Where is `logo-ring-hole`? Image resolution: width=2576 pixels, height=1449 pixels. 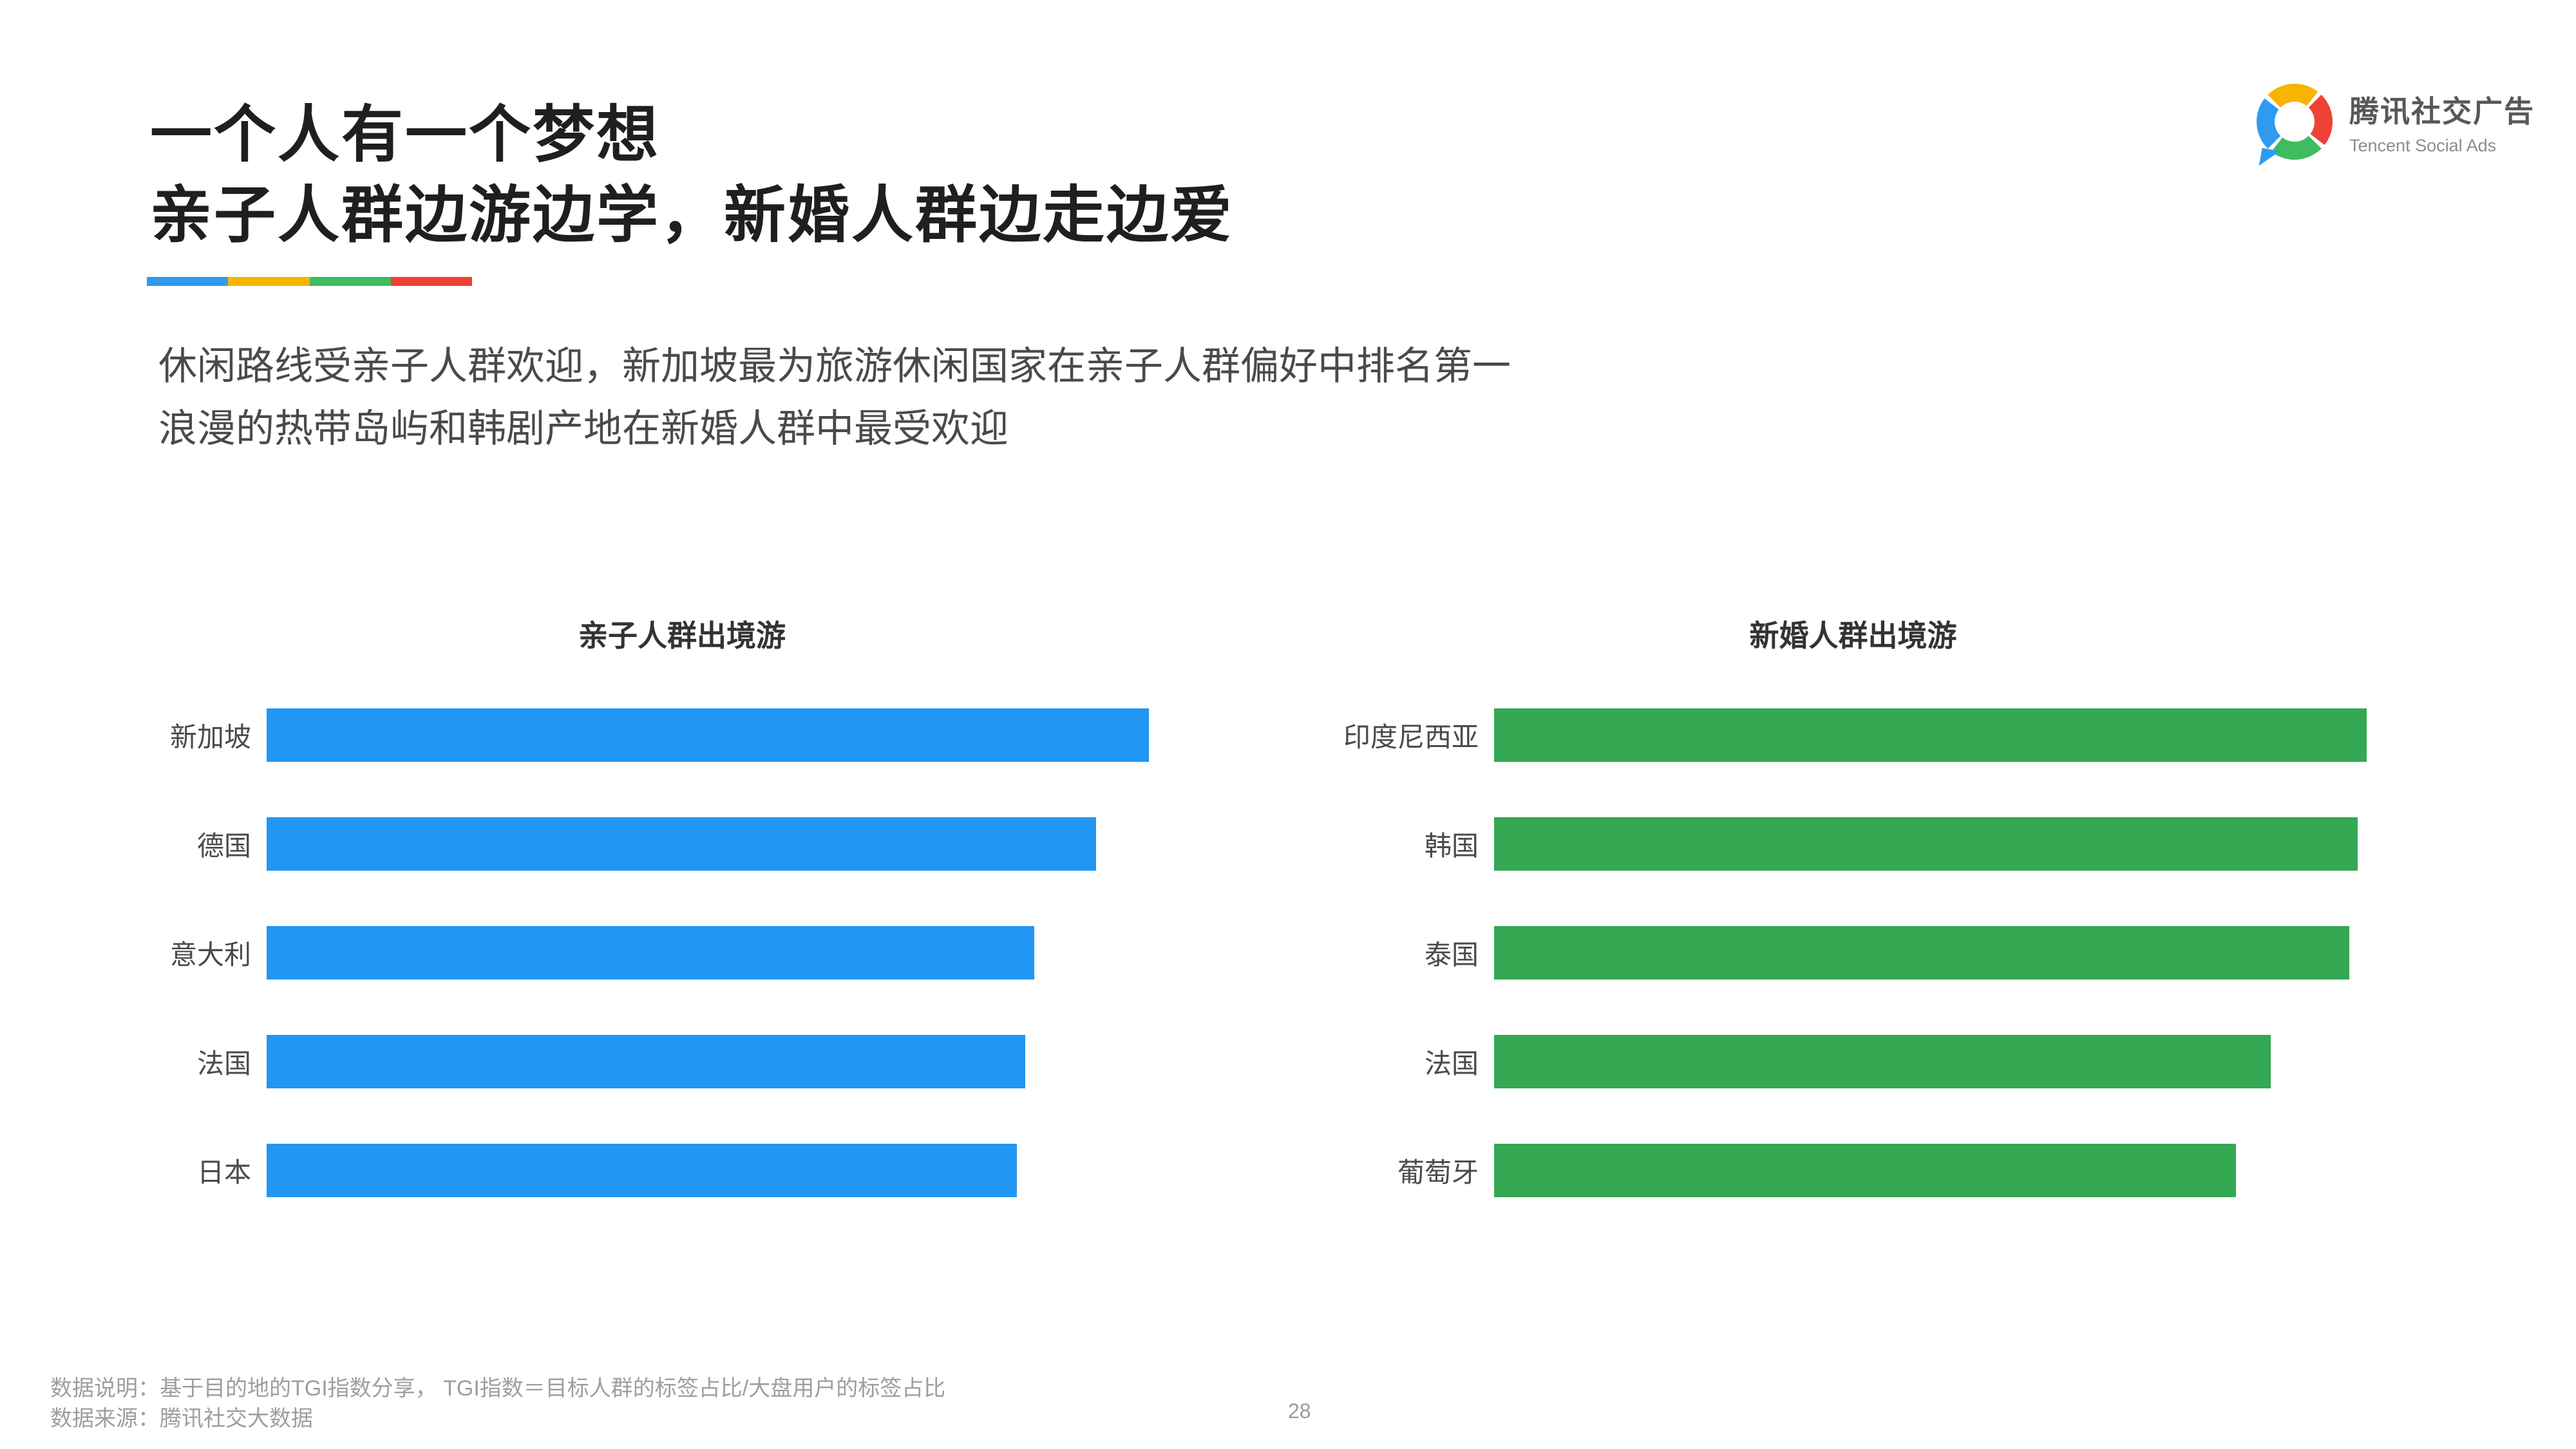
logo-ring-hole is located at coordinates (2295, 122).